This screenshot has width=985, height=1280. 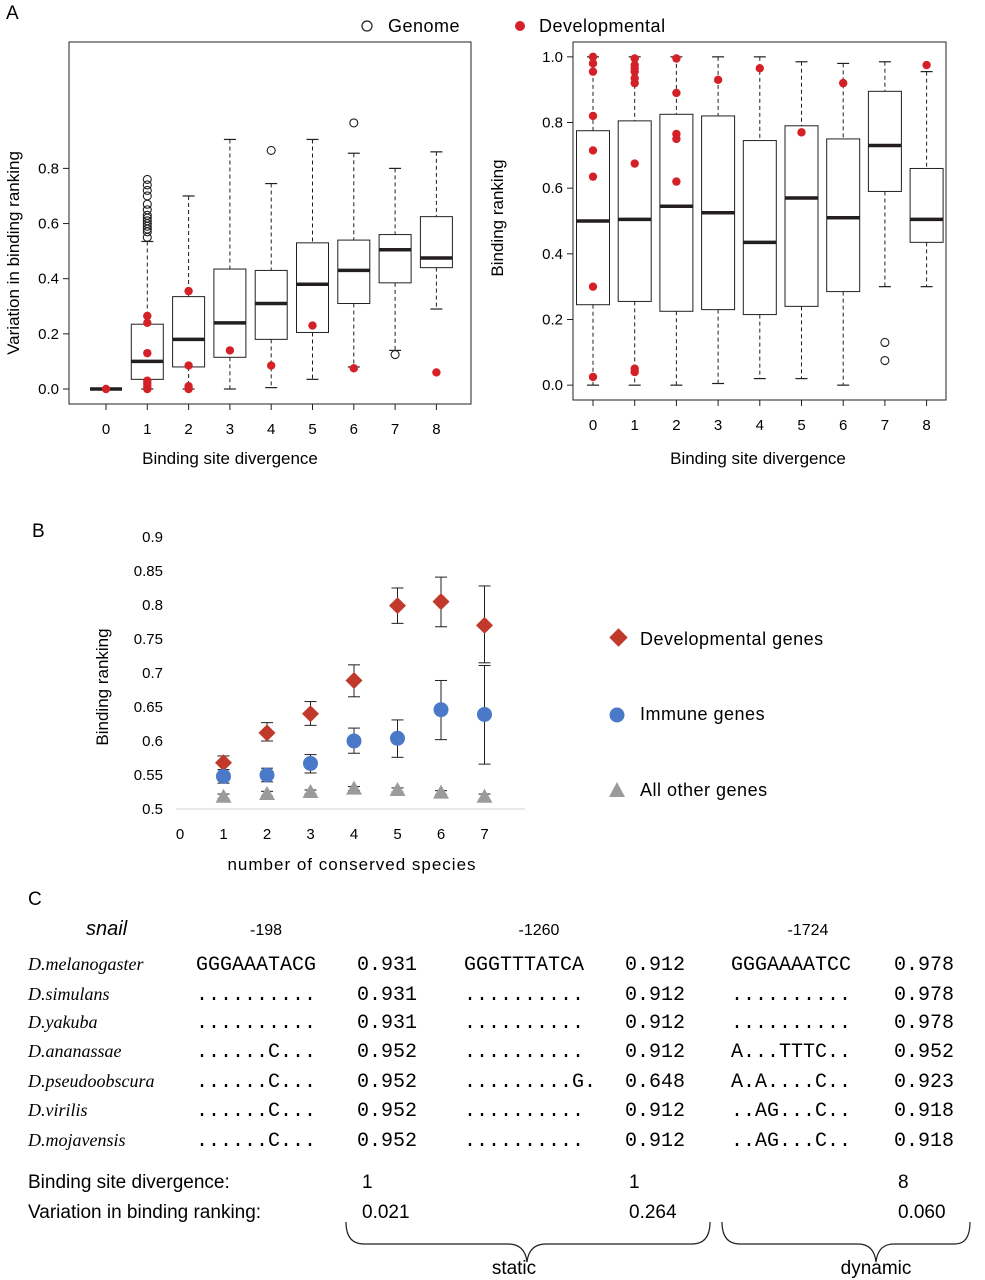 What do you see at coordinates (107, 929) in the screenshot?
I see `gene-name: snail` at bounding box center [107, 929].